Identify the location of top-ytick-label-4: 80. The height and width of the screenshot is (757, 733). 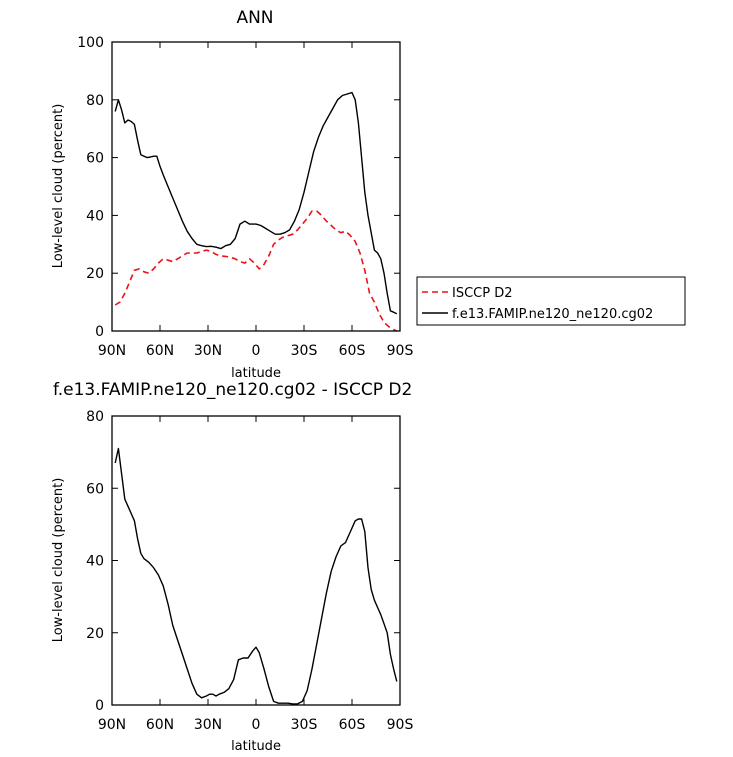
(95, 101).